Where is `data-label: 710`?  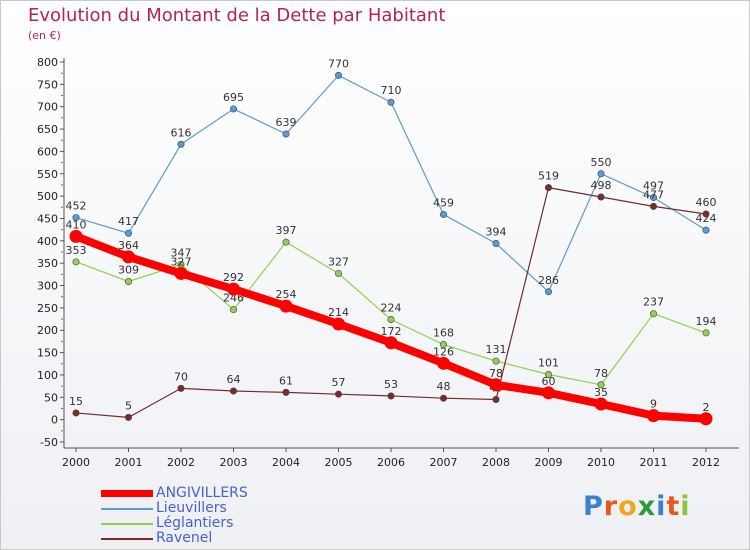 data-label: 710 is located at coordinates (391, 90).